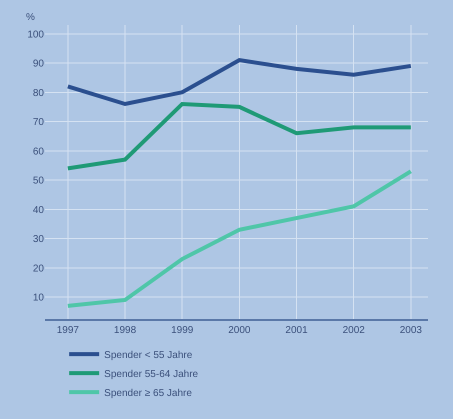 This screenshot has width=453, height=419. What do you see at coordinates (296, 330) in the screenshot?
I see `x-tick-label: 2001` at bounding box center [296, 330].